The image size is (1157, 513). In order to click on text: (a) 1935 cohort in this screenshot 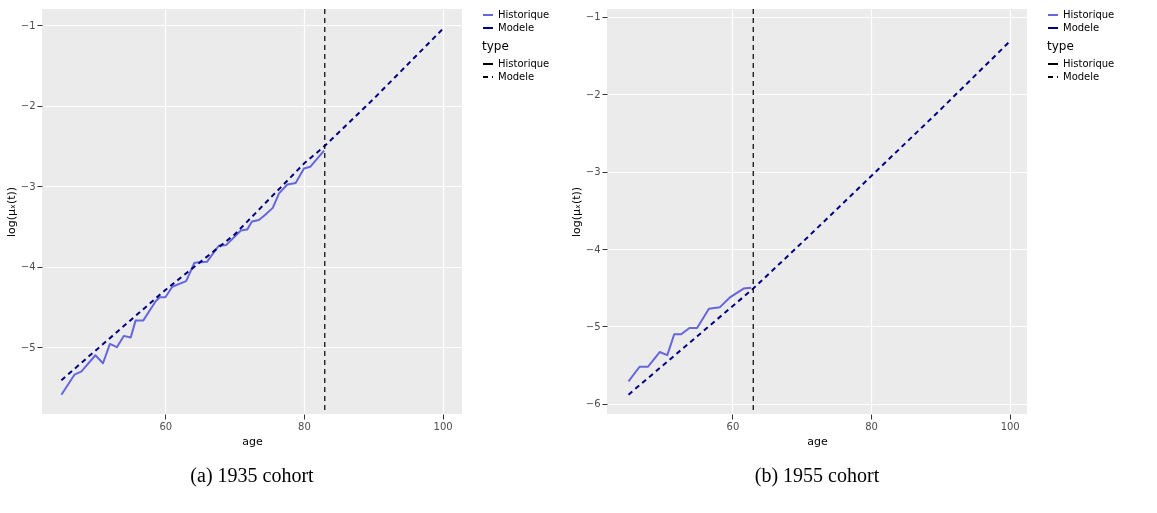, I will do `click(252, 475)`.